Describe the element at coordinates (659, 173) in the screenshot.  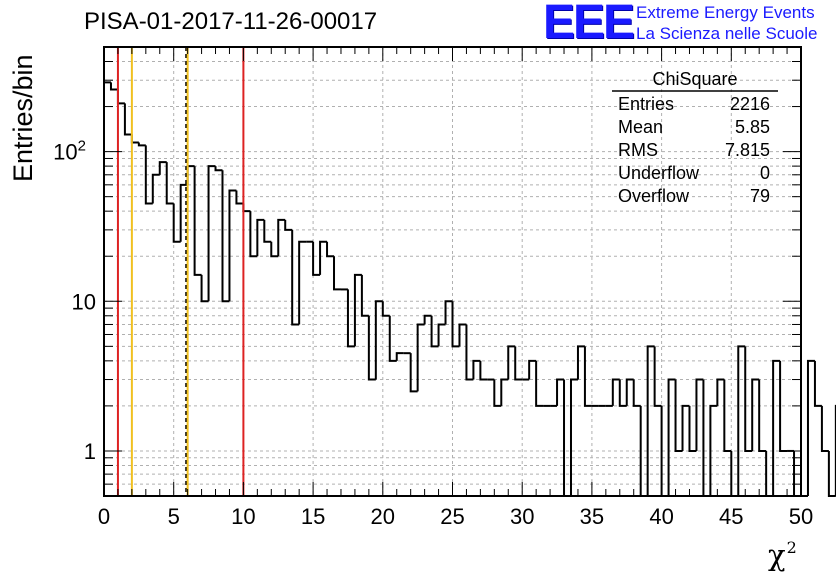
I see `stats-label: Underflow` at that location.